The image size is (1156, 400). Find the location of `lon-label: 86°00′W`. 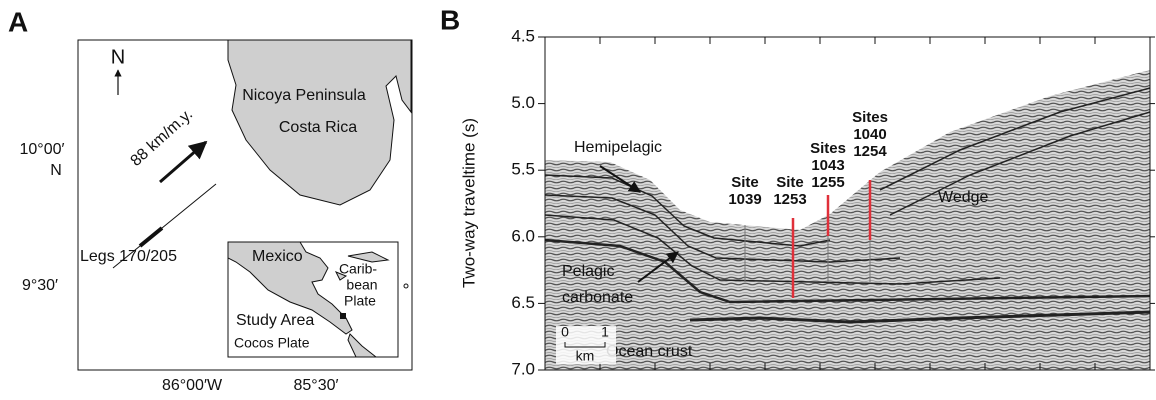

lon-label: 86°00′W is located at coordinates (192, 385).